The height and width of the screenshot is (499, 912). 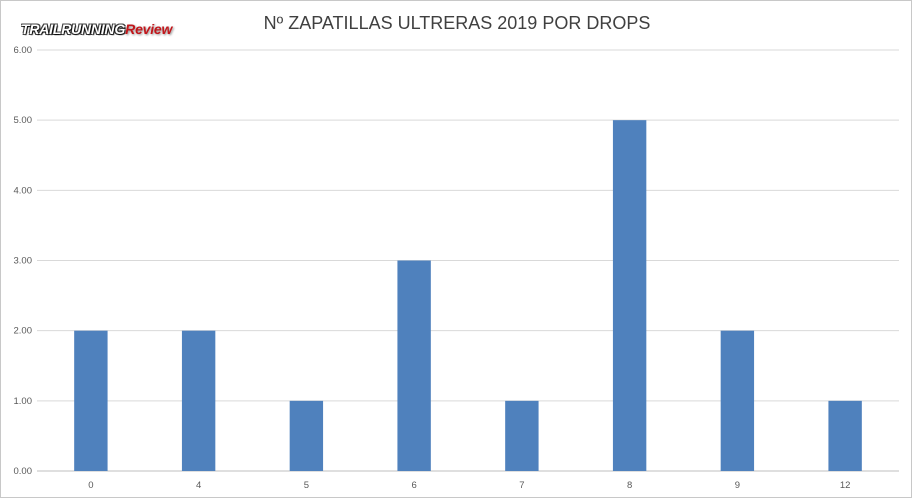 I want to click on x-tick-label: 5, so click(x=306, y=485).